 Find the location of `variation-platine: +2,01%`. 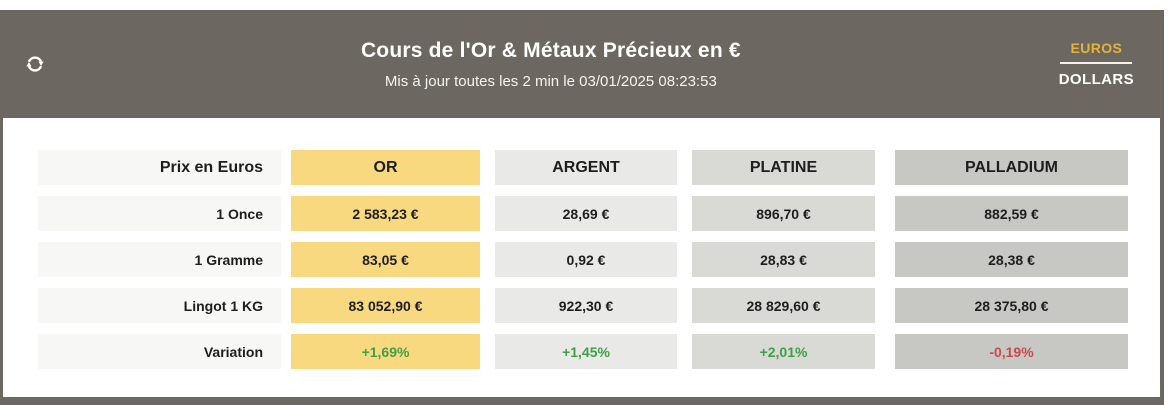

variation-platine: +2,01% is located at coordinates (783, 351).